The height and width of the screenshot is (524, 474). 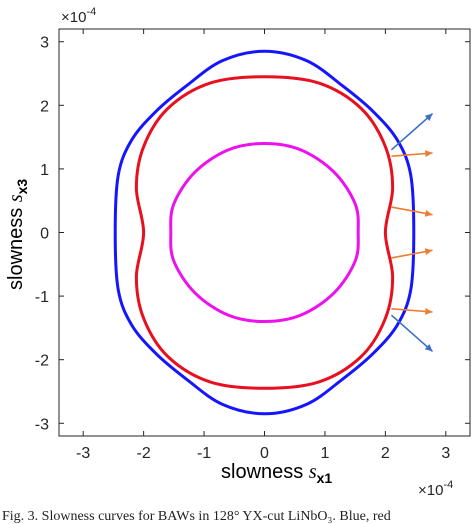 What do you see at coordinates (435, 489) in the screenshot?
I see `x-exponent-label: ×10⁻⁴` at bounding box center [435, 489].